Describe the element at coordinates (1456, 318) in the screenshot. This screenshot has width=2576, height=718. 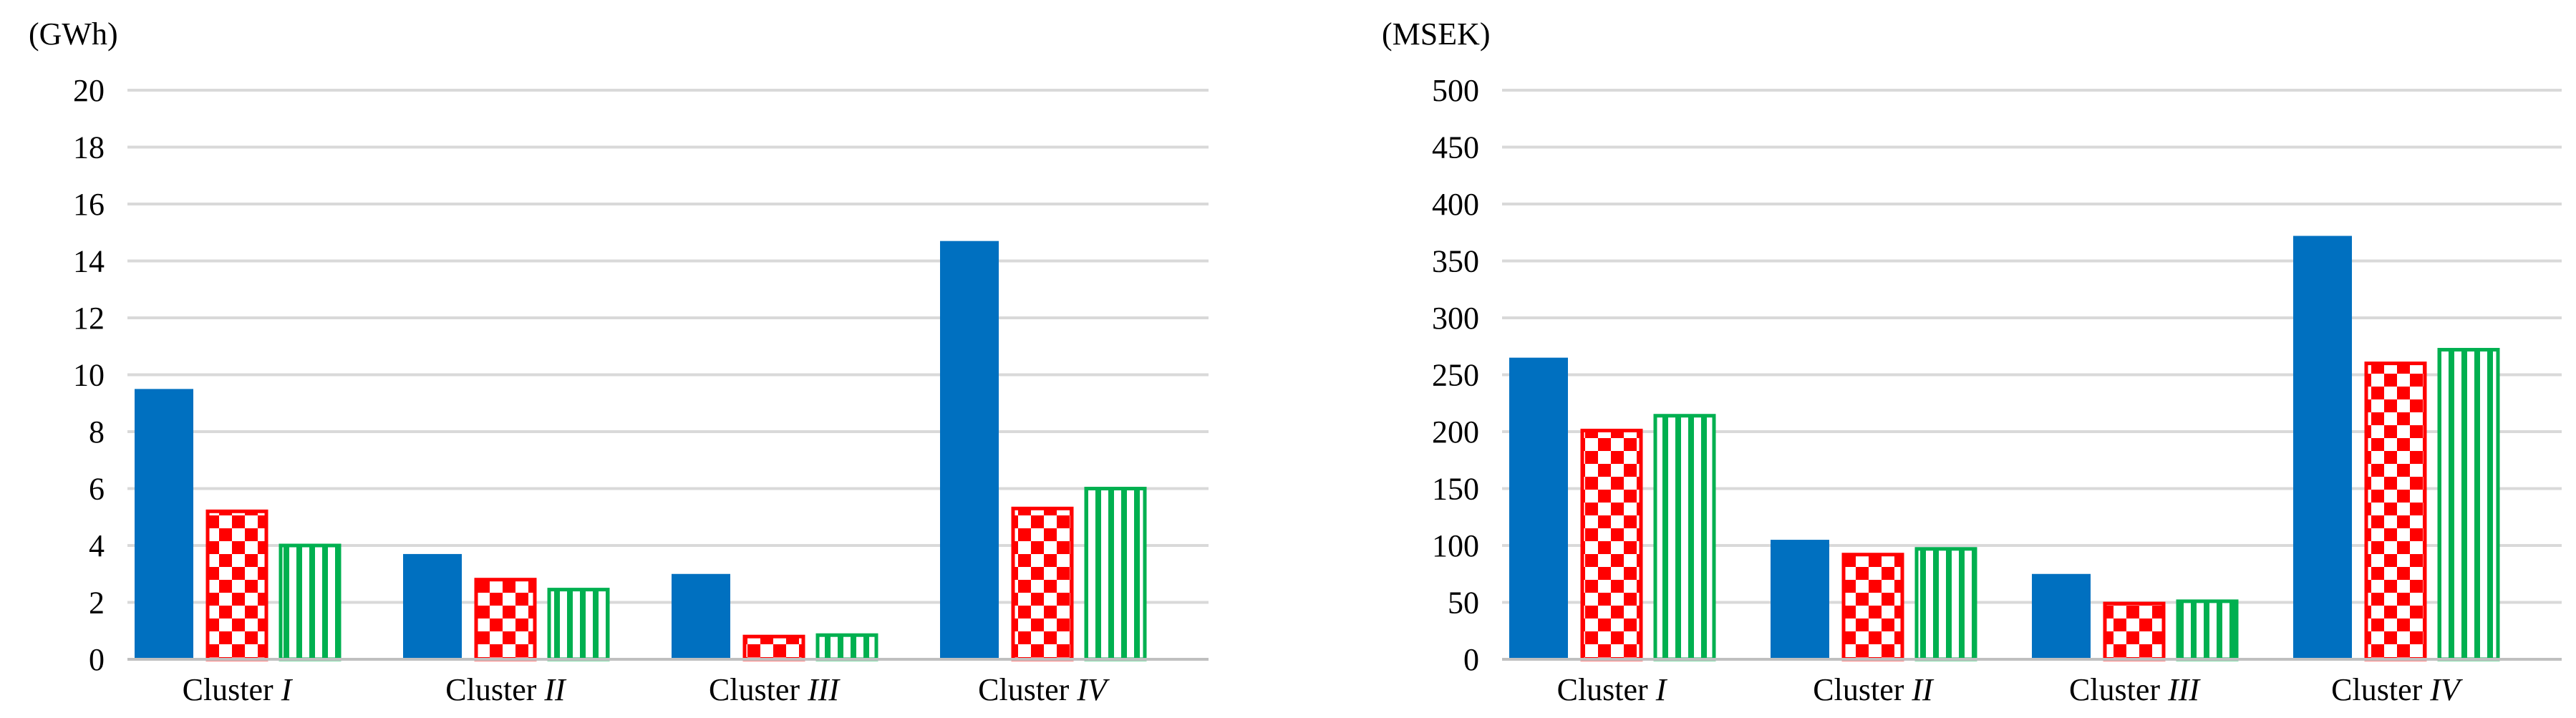
I see `cost-y-tick-label: 300` at that location.